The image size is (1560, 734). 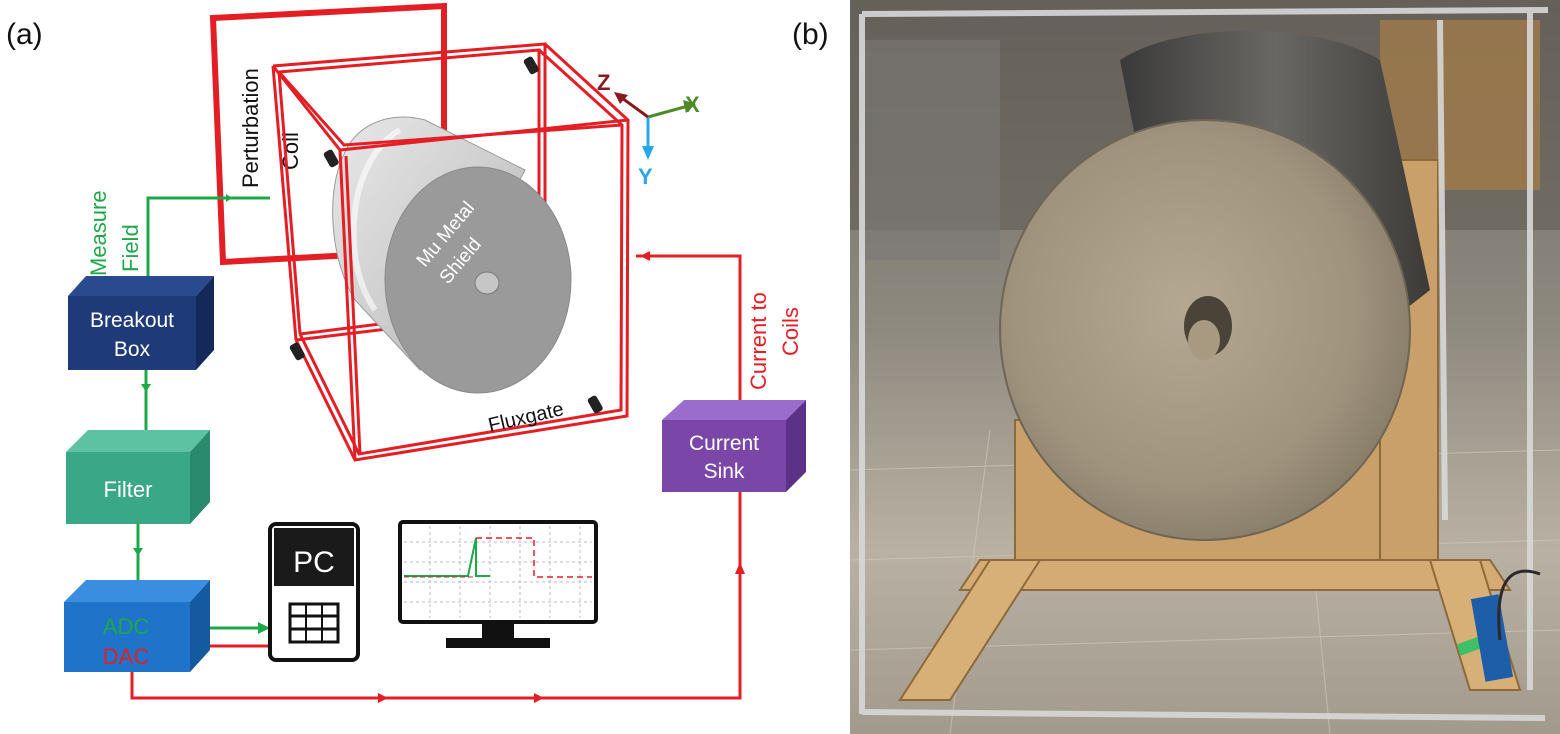 I want to click on filter-label: Filter, so click(x=128, y=489).